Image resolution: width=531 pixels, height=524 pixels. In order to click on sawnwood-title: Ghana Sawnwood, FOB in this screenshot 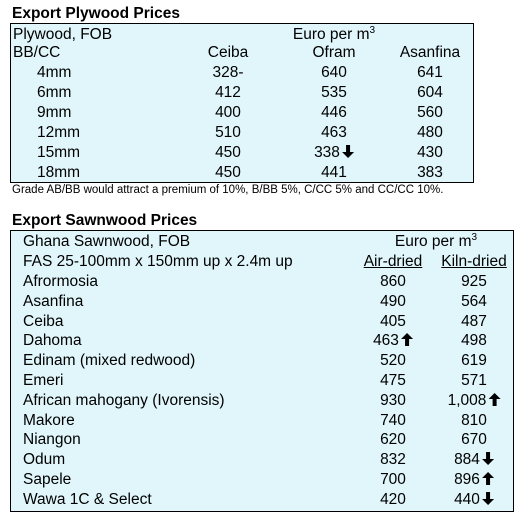, I will do `click(107, 241)`.